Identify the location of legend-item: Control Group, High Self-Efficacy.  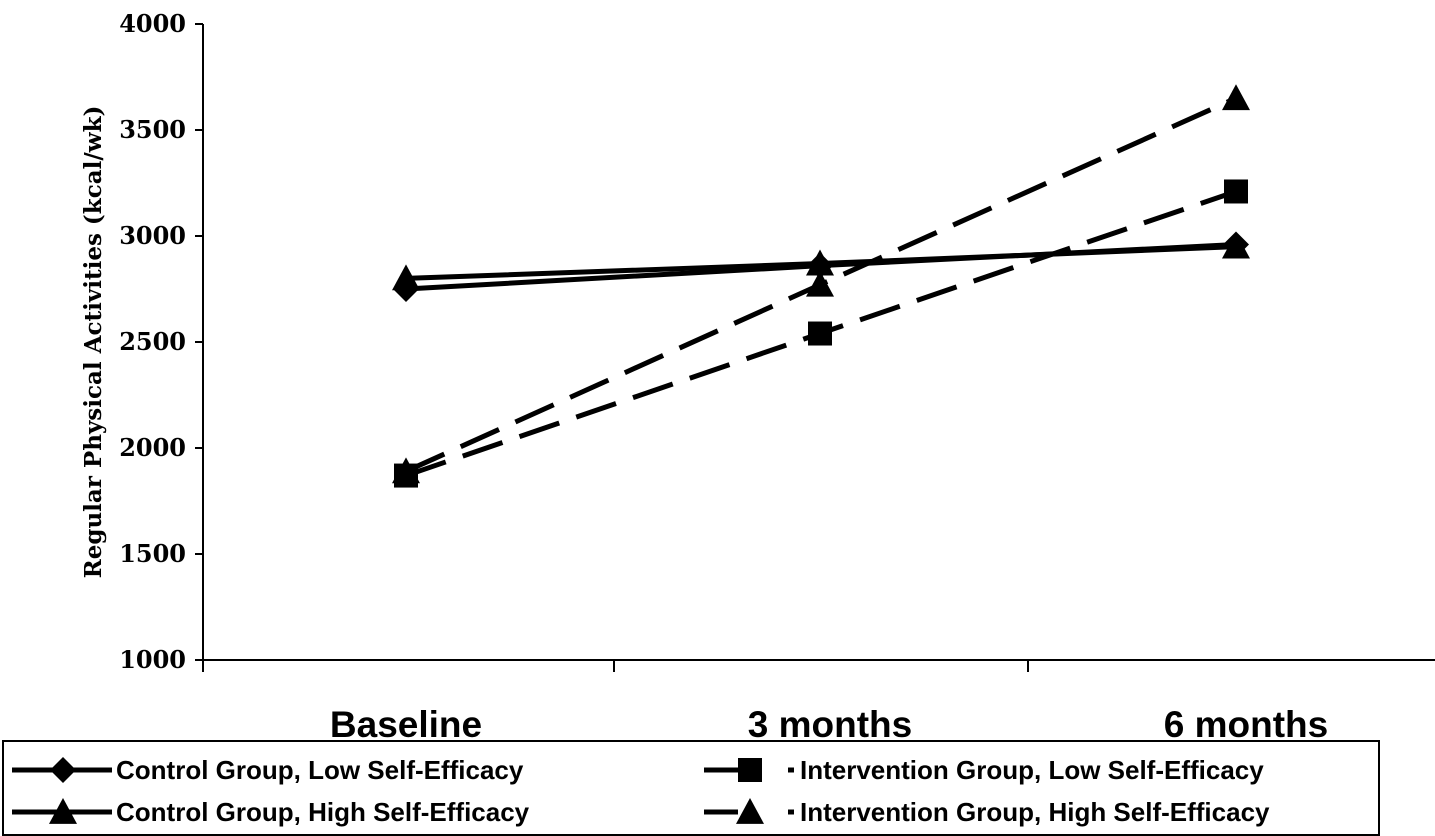
(271, 812).